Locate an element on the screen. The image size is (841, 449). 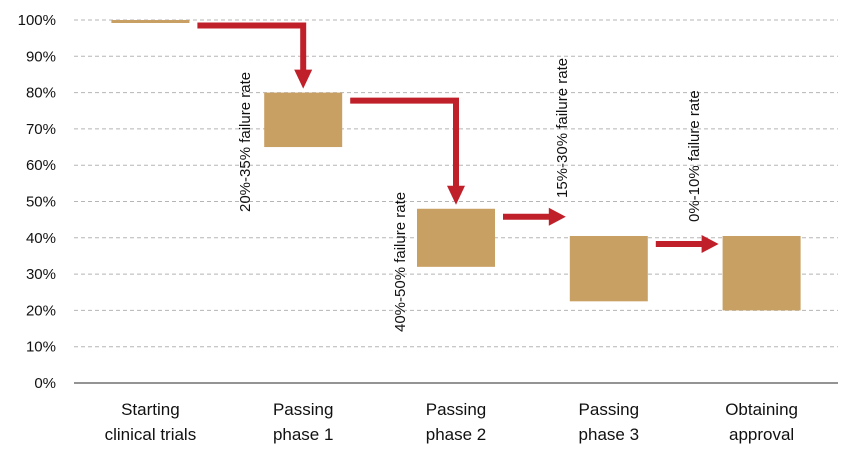
y-tick-label: 10% is located at coordinates (41, 347).